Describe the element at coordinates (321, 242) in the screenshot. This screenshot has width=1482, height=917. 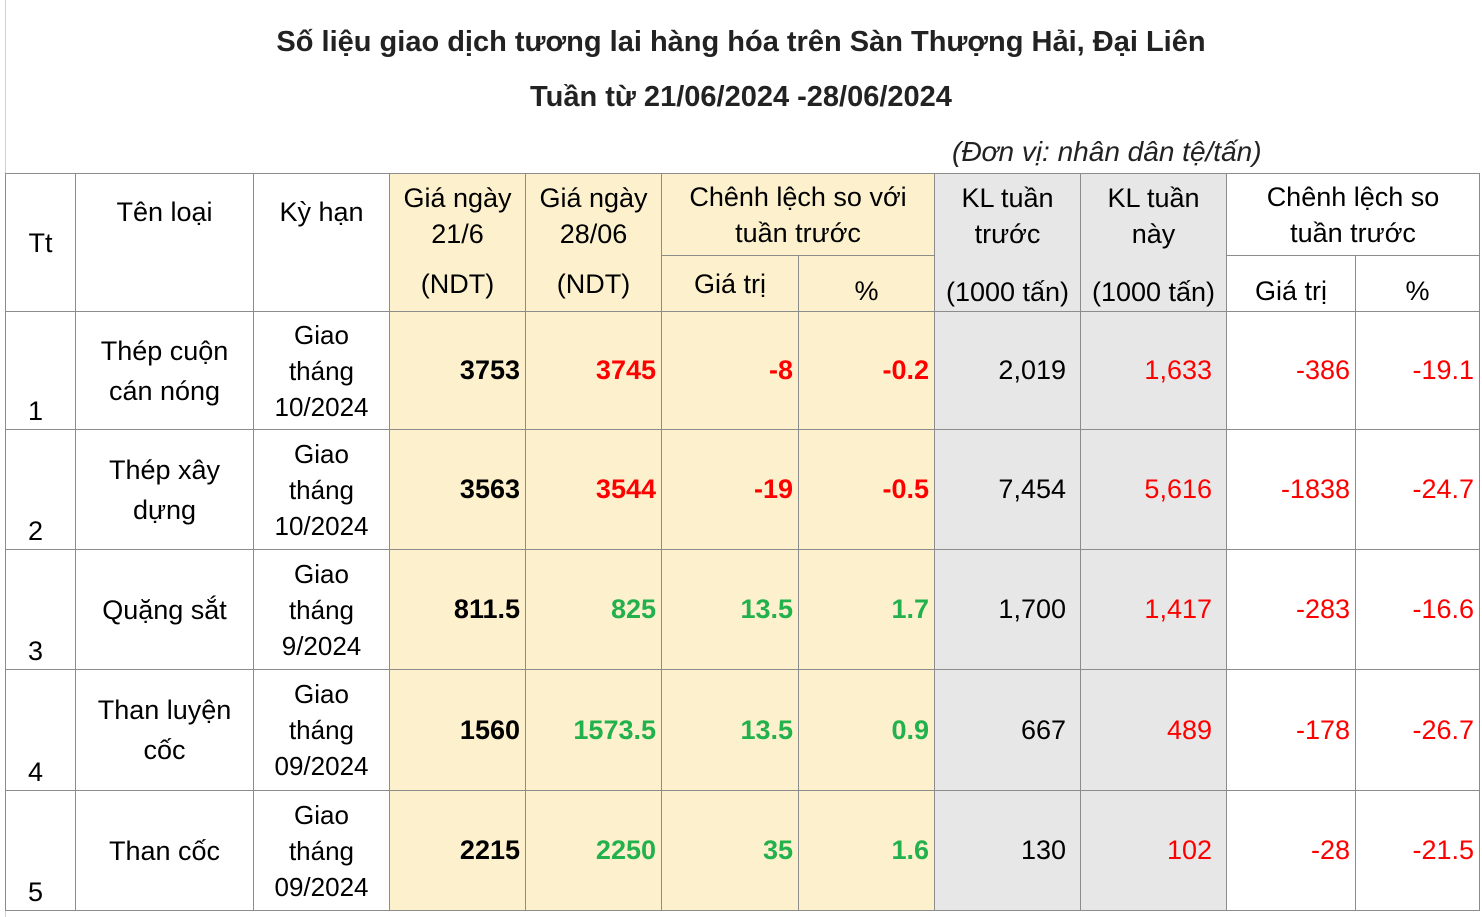
I see `header-ky-han: Kỳ hạn` at that location.